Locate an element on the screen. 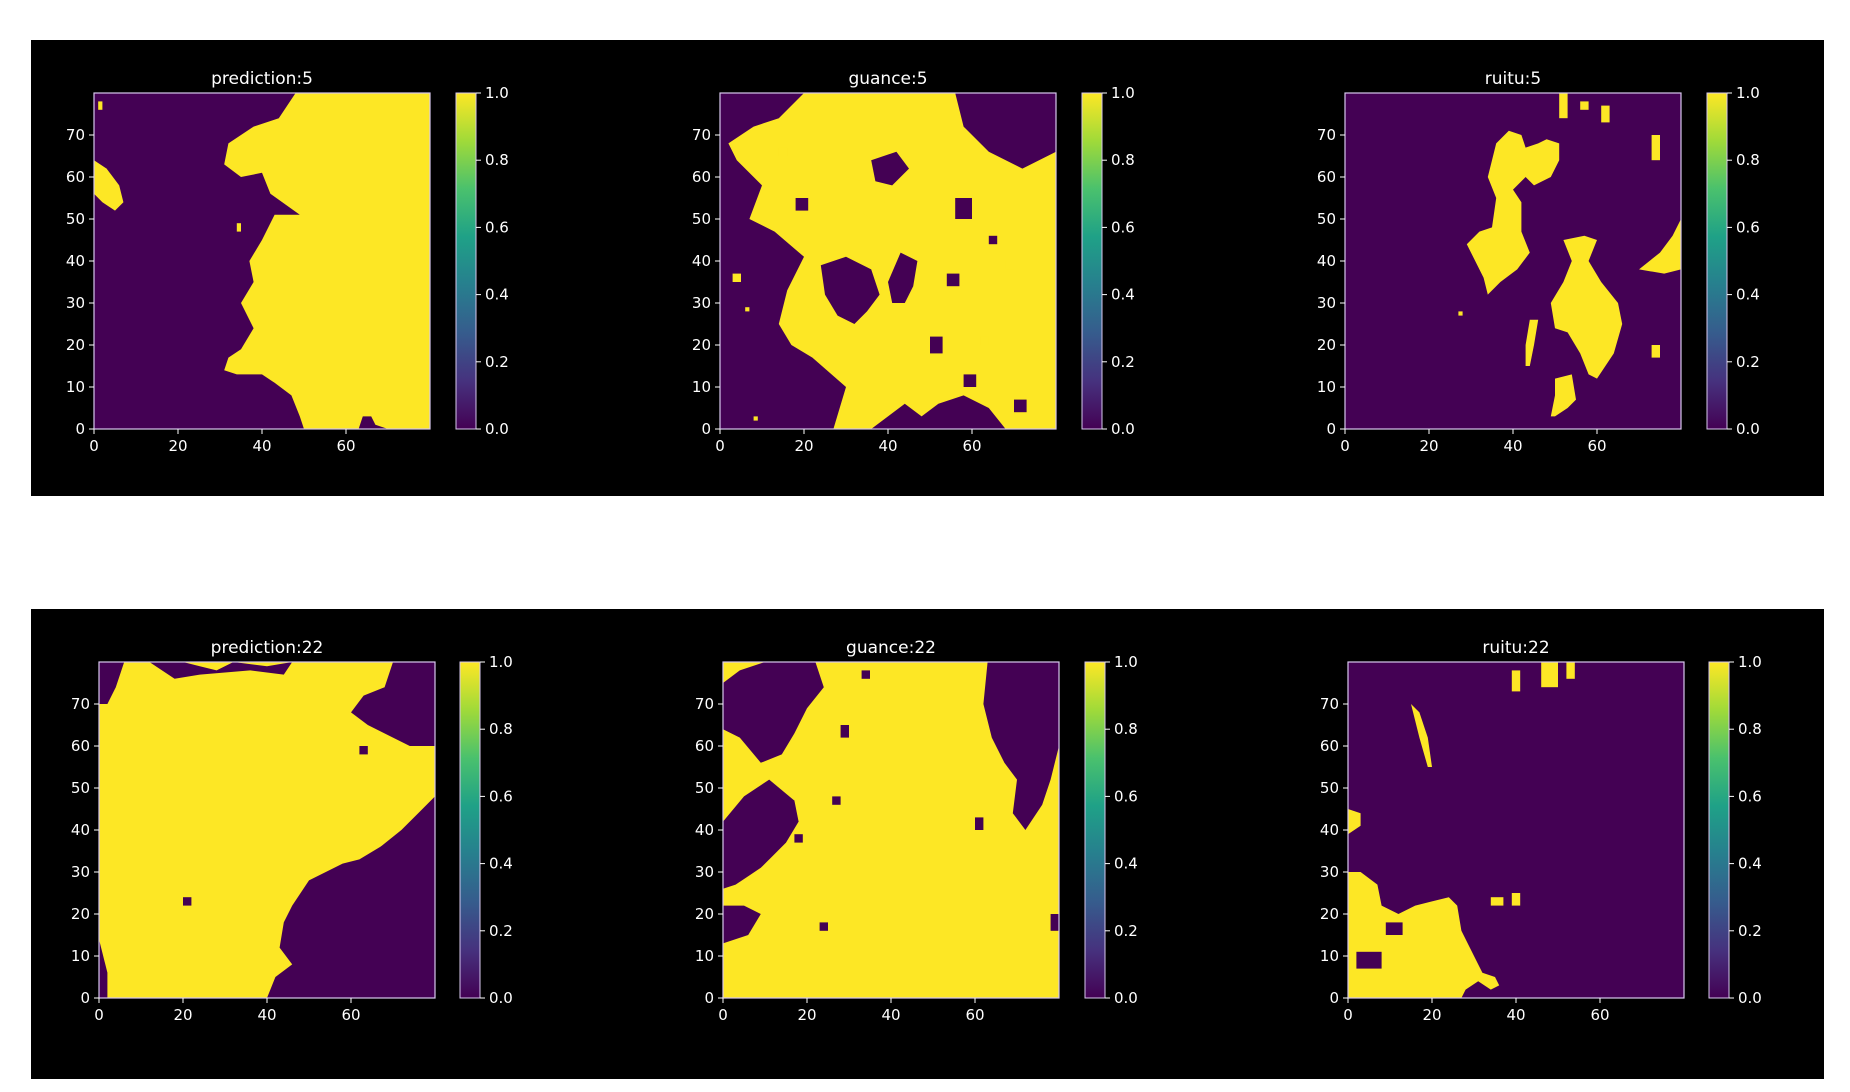  chart-title: guance:22 is located at coordinates (891, 648).